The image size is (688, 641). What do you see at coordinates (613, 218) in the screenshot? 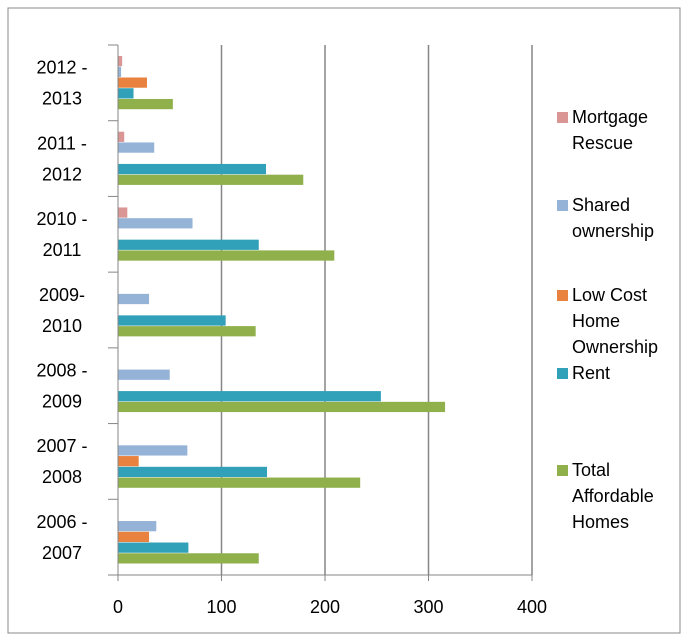
I see `legend-label: Shared ownership` at bounding box center [613, 218].